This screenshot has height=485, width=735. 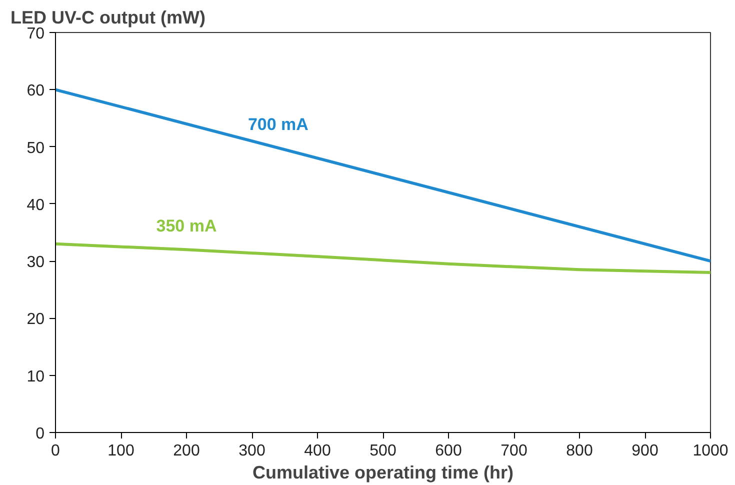 I want to click on y-tick-label: 70, so click(x=35, y=34).